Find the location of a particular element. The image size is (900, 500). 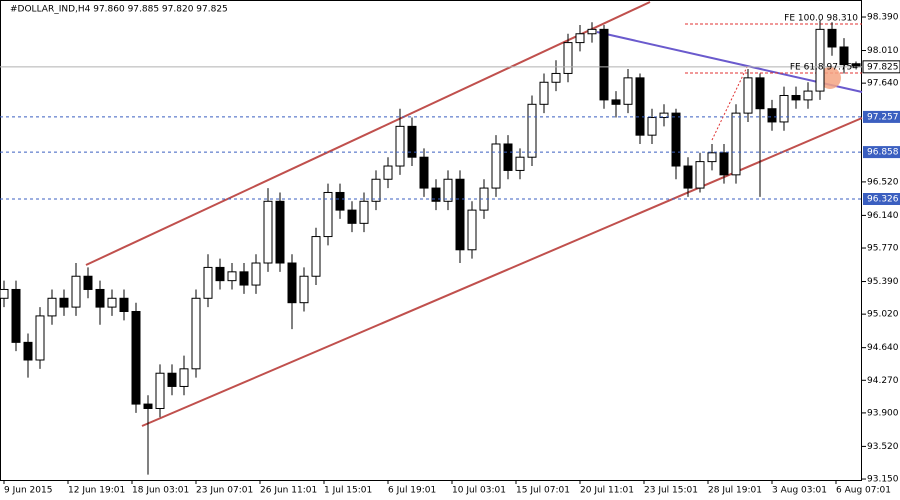

price-label: 97.825 is located at coordinates (883, 67).